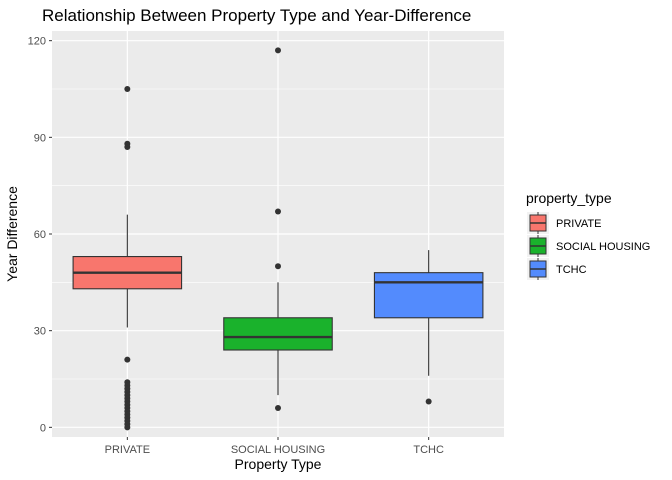 This screenshot has width=672, height=480. I want to click on box-private, so click(127, 258).